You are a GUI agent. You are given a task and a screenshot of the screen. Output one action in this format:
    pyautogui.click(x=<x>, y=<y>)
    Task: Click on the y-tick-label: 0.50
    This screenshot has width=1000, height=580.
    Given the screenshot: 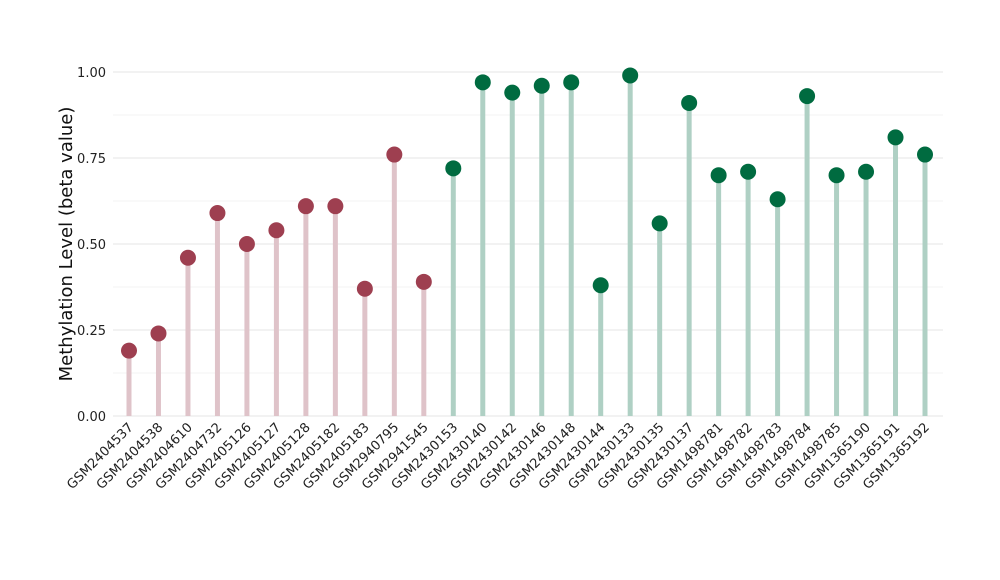 What is the action you would take?
    pyautogui.click(x=91, y=245)
    